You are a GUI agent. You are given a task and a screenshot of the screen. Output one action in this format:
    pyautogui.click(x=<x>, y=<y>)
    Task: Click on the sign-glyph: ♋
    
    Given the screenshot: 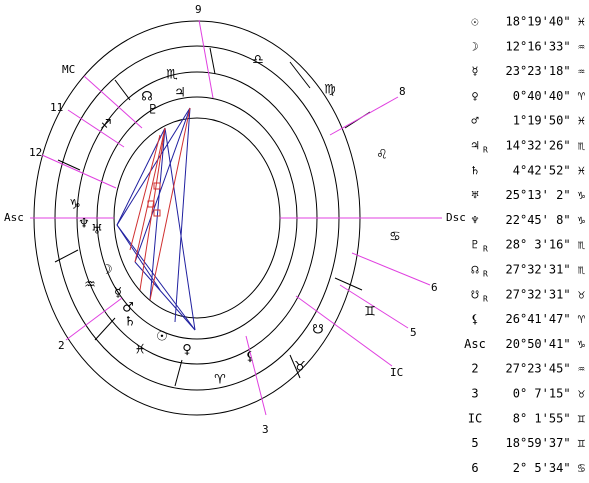 What is the action you would take?
    pyautogui.click(x=395, y=237)
    